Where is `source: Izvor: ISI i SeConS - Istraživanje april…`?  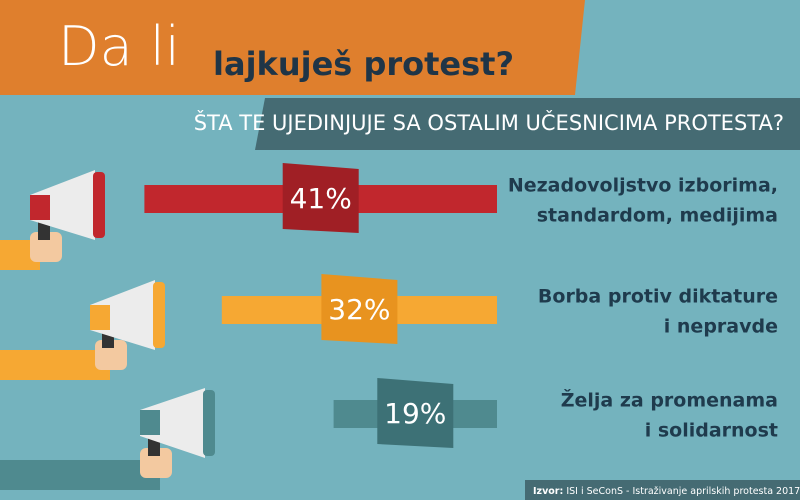
source: Izvor: ISI i SeConS - Istraživanje april… is located at coordinates (666, 491).